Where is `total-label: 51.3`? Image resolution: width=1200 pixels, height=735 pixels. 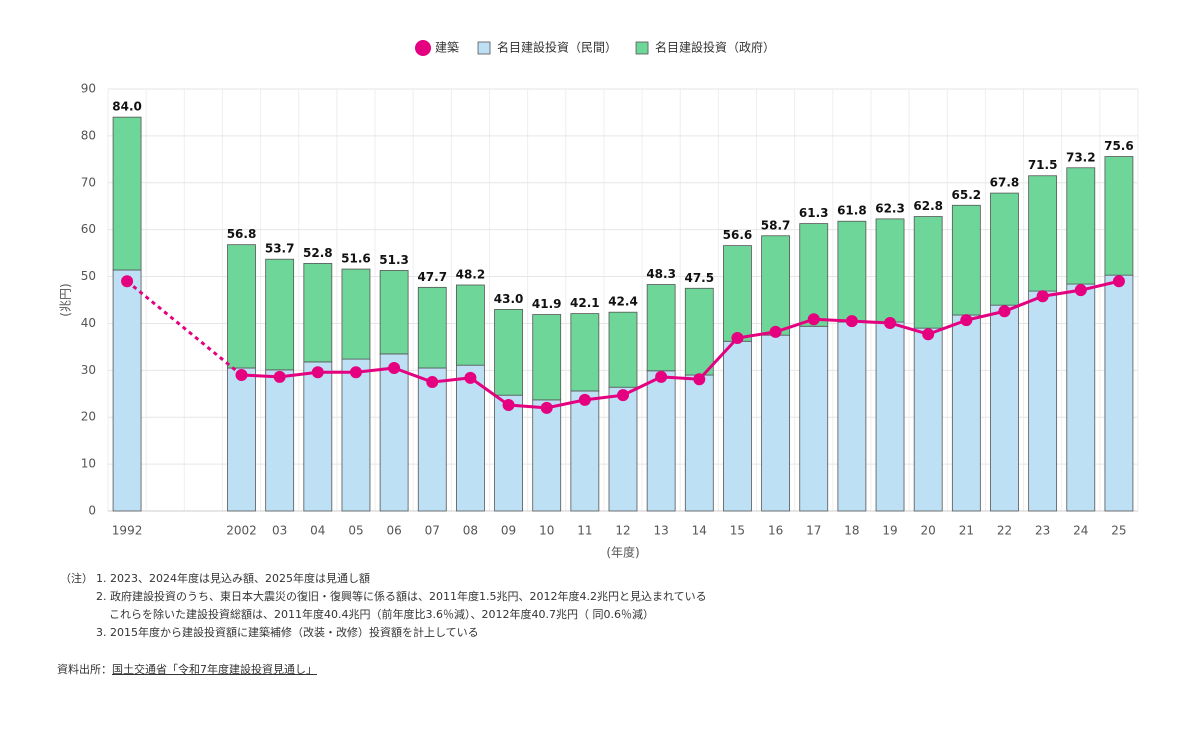 total-label: 51.3 is located at coordinates (394, 260).